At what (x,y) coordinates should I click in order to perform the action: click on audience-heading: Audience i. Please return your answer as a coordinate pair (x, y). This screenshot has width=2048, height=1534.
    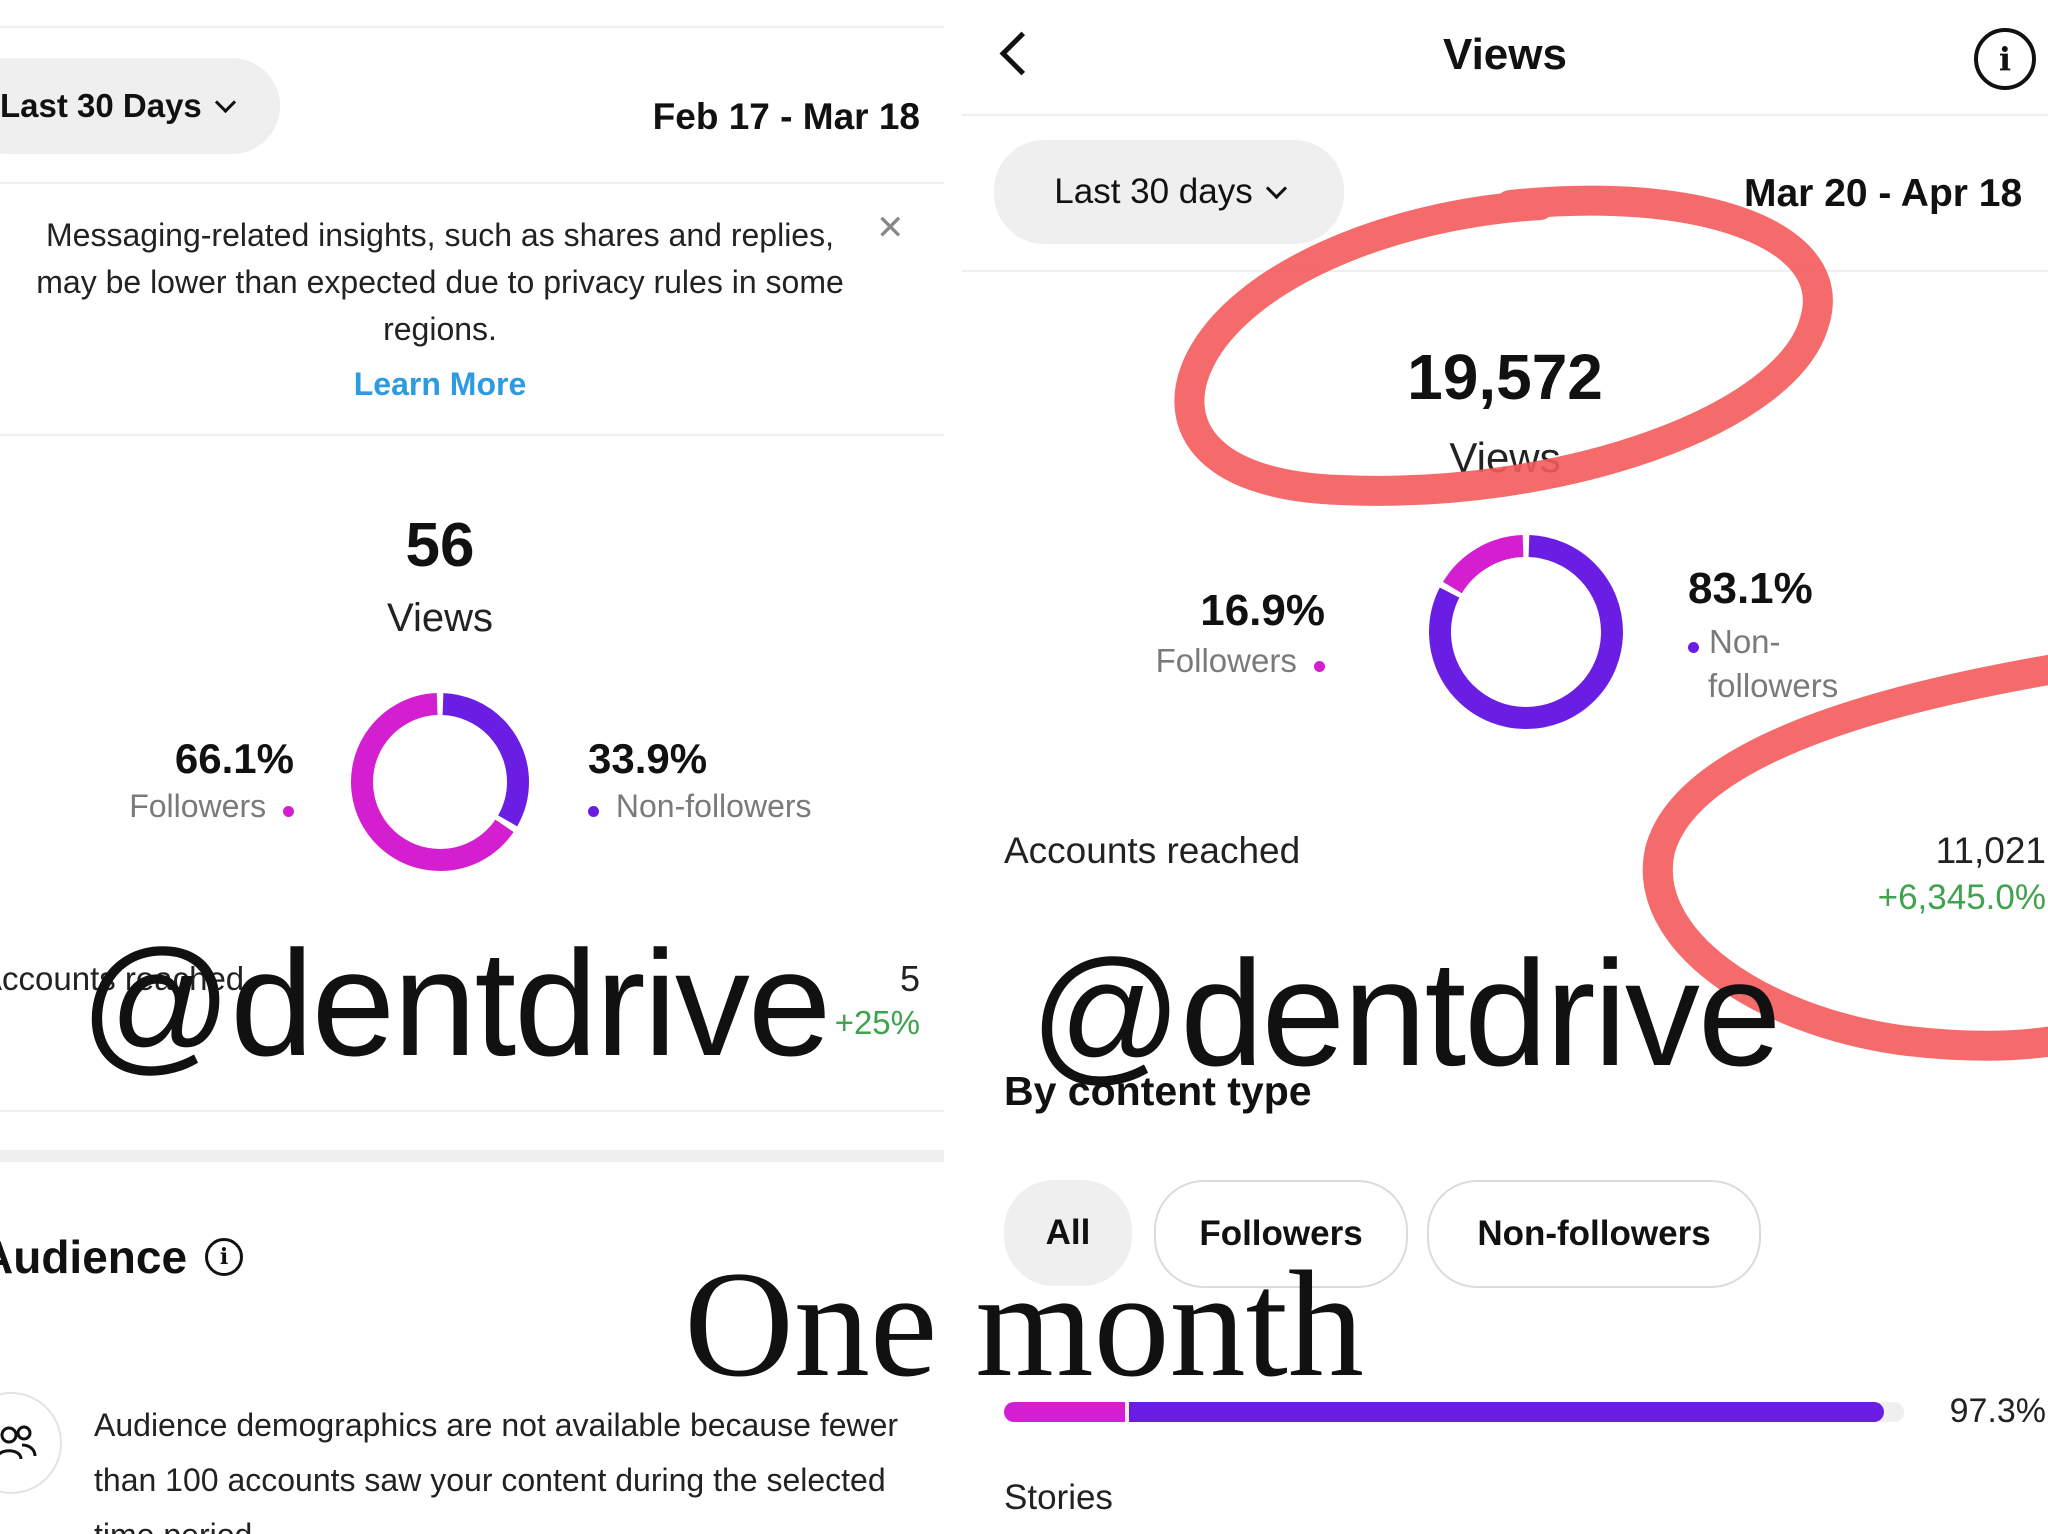
    Looking at the image, I should click on (122, 1257).